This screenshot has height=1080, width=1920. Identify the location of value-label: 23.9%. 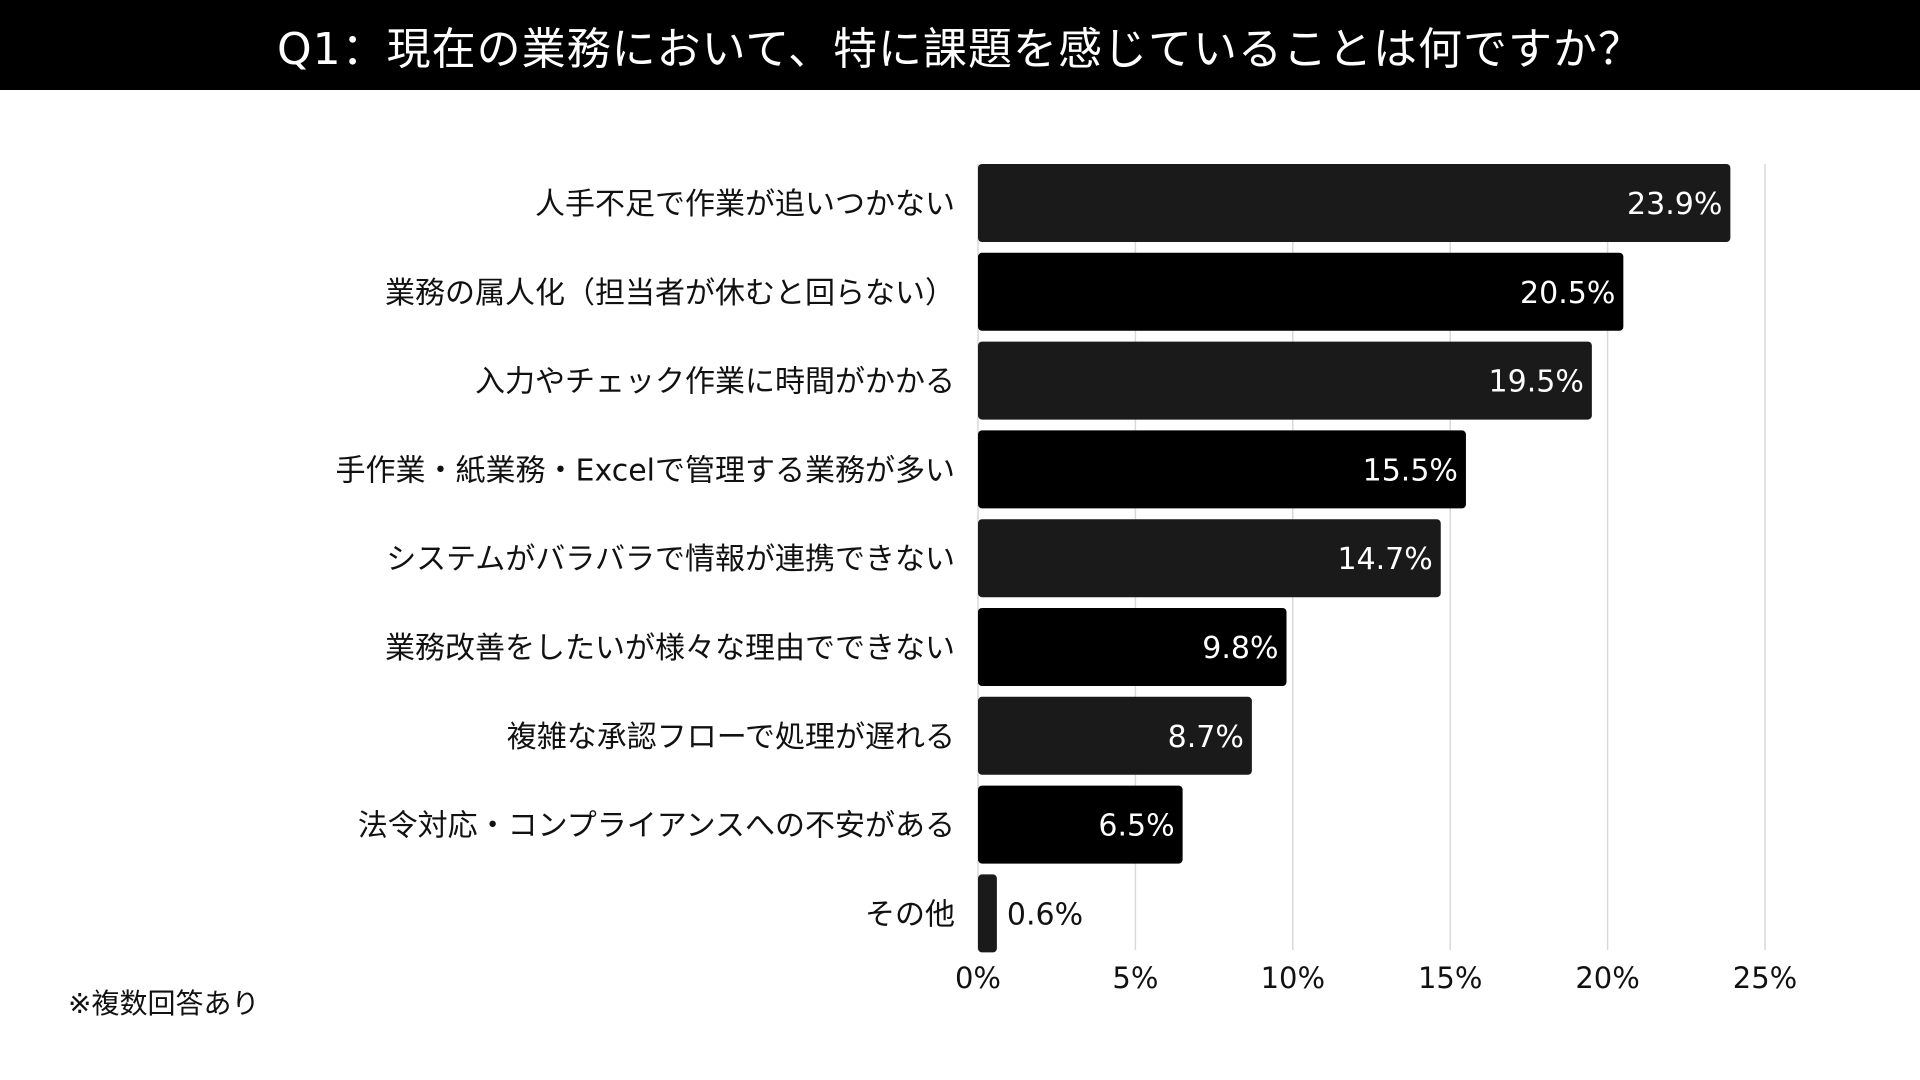
(1674, 204).